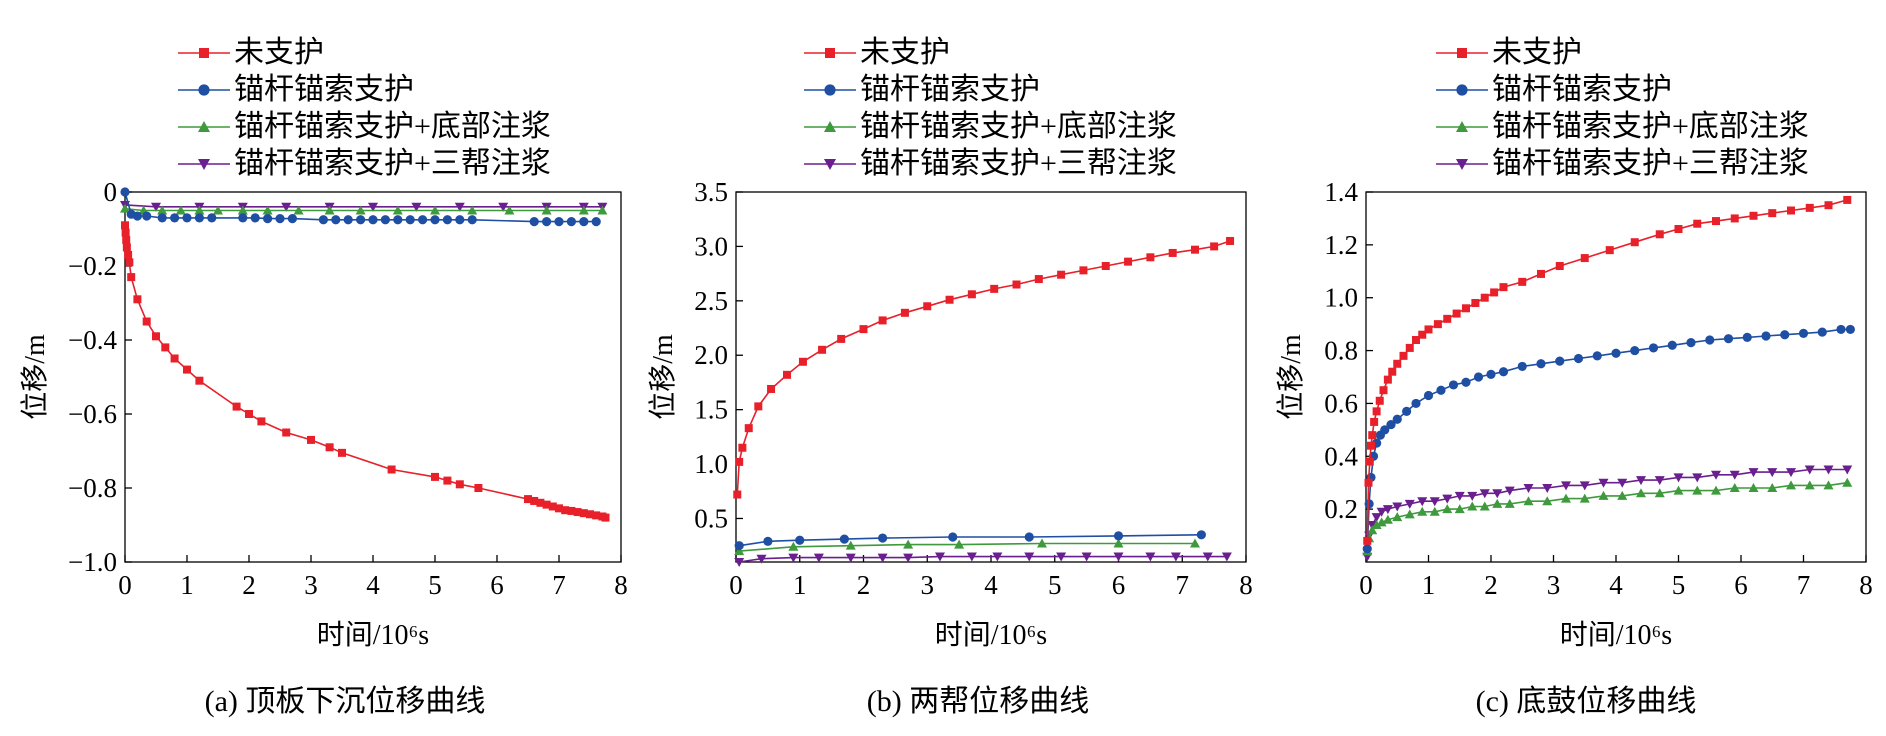 The width and height of the screenshot is (1886, 736). Describe the element at coordinates (1650, 163) in the screenshot. I see `legend-label: 锚杆锚索支护+三帮注浆` at that location.